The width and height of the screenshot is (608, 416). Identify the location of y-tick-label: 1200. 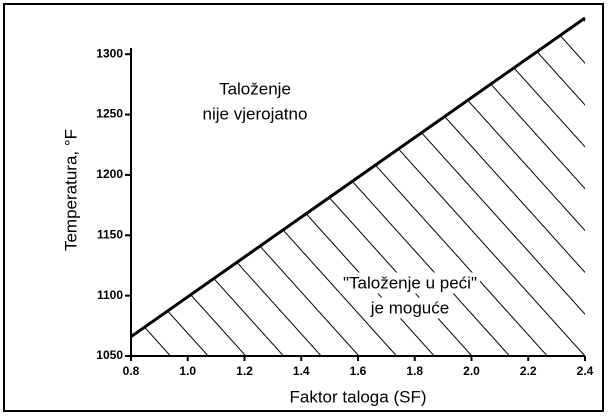
(109, 174).